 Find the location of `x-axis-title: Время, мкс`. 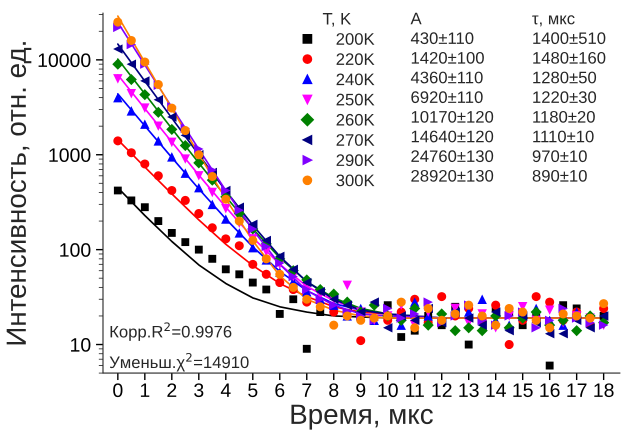

x-axis-title: Время, мкс is located at coordinates (362, 417).